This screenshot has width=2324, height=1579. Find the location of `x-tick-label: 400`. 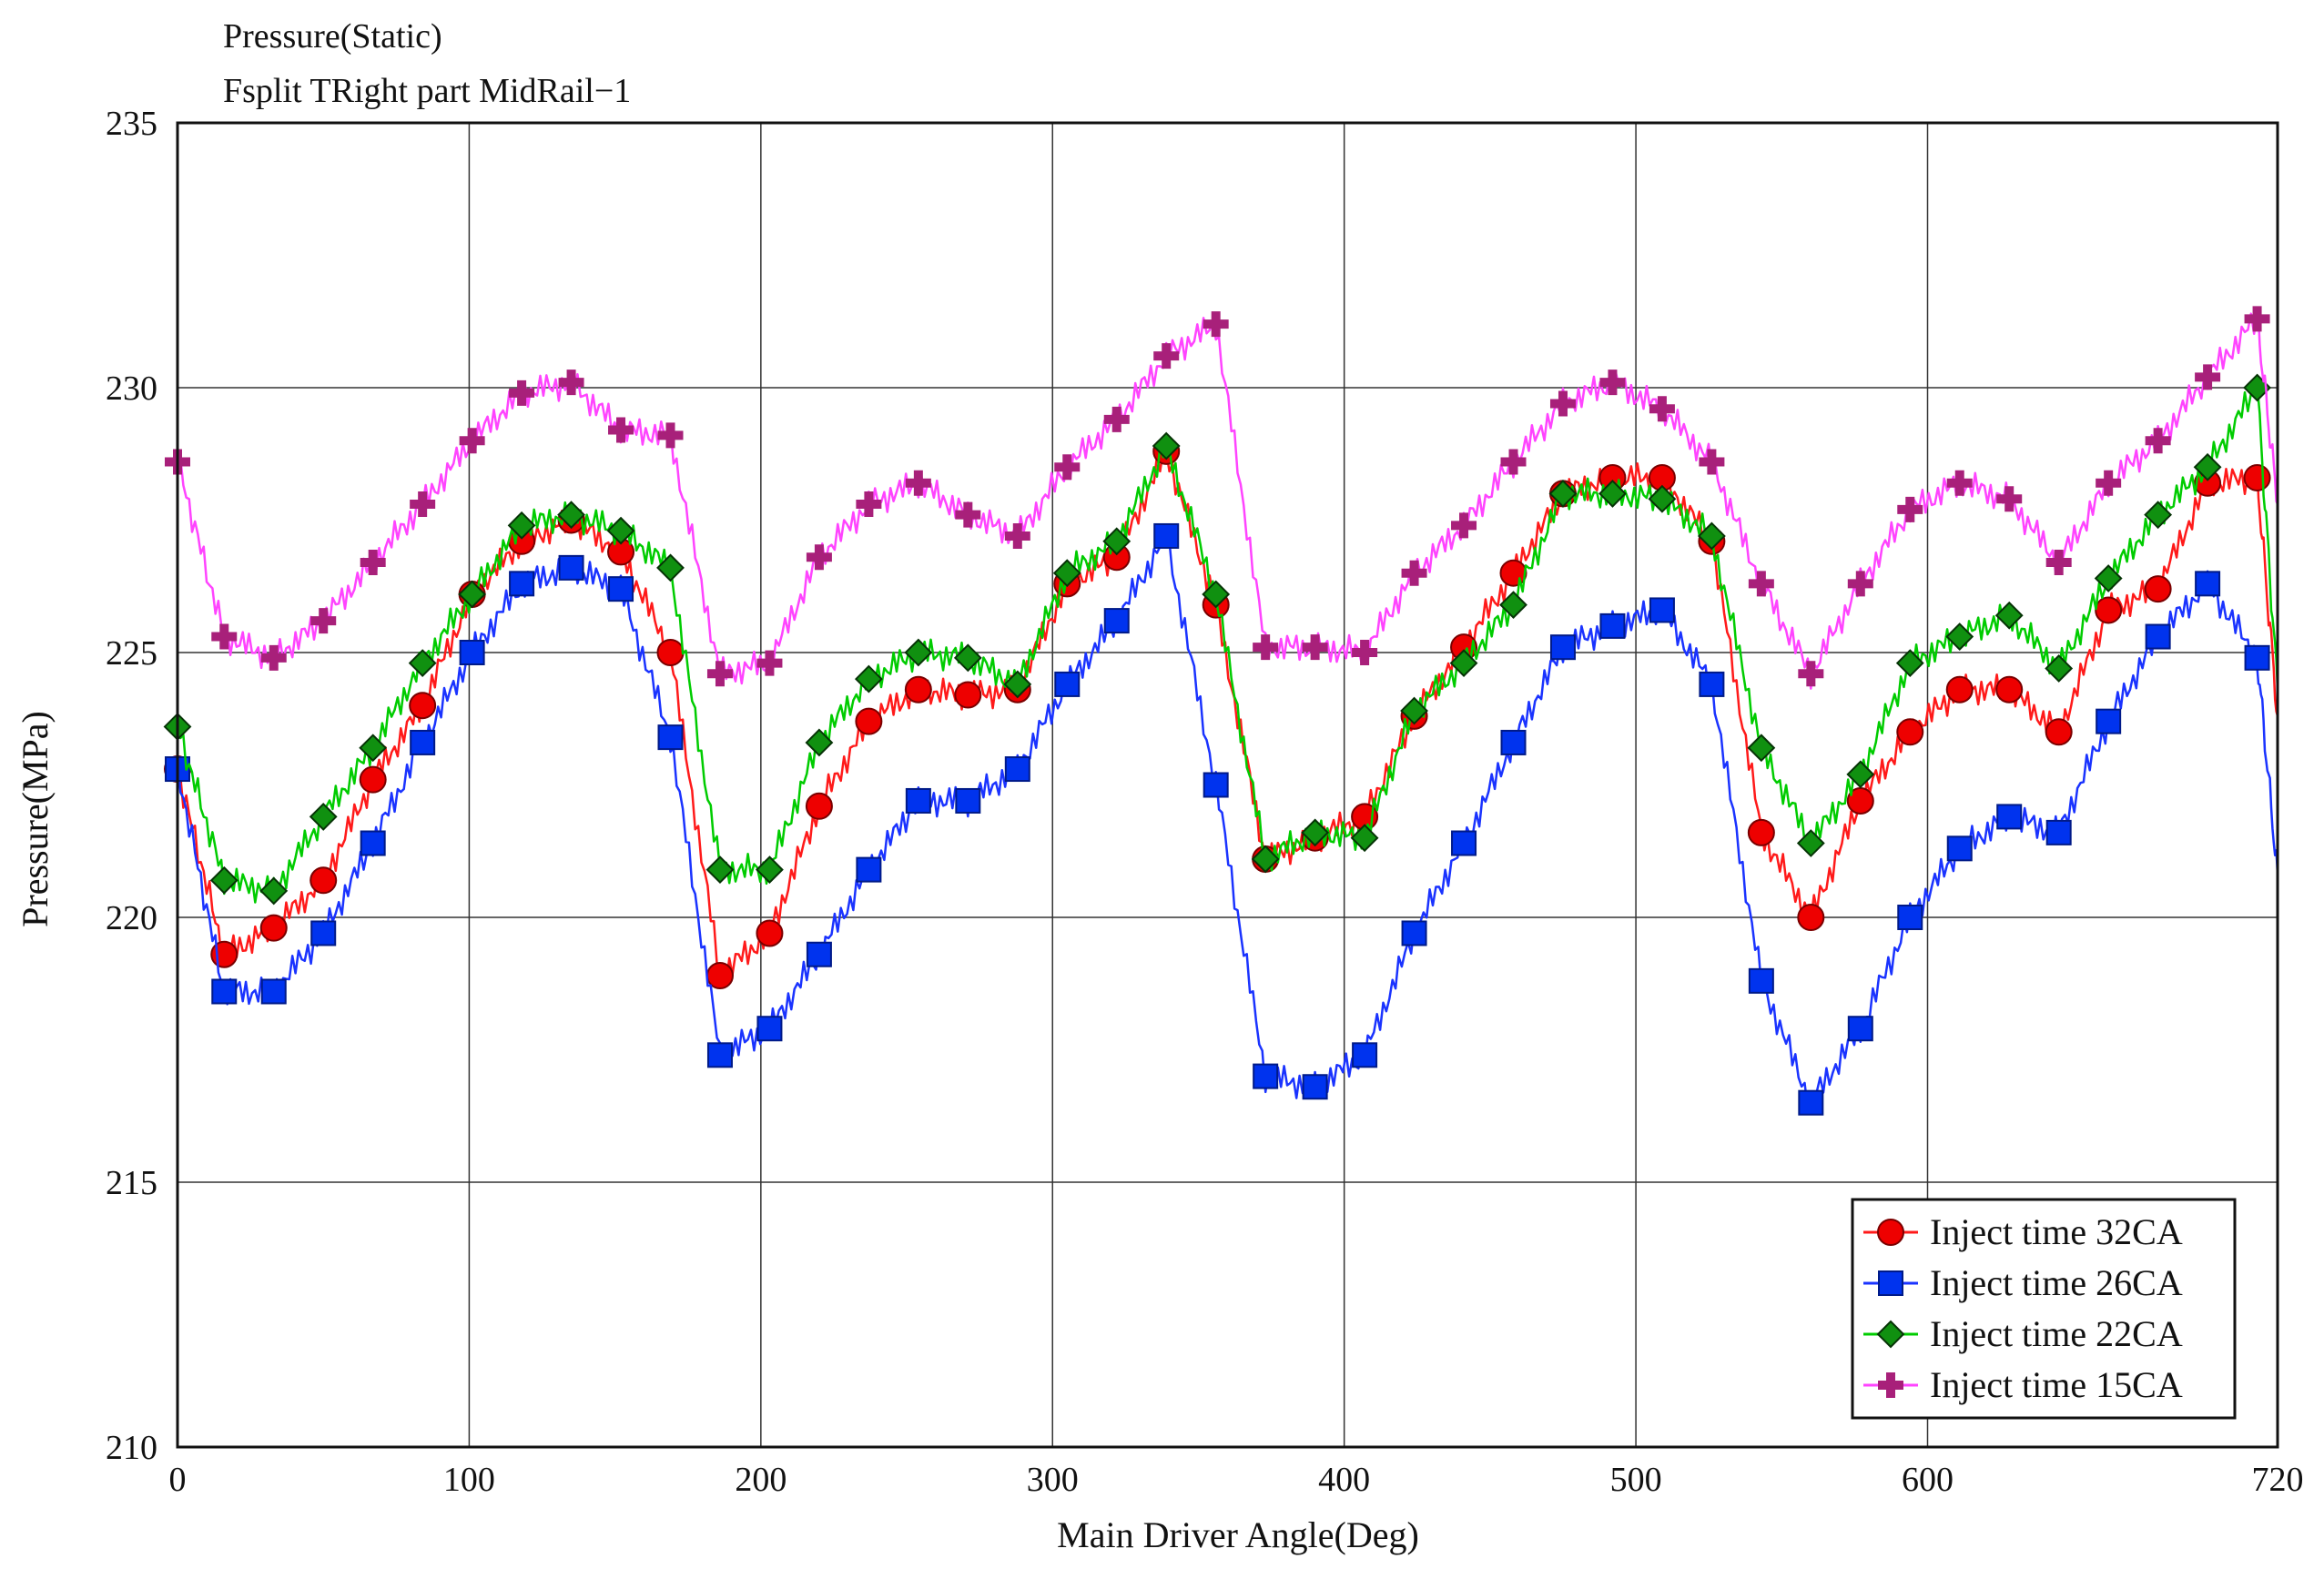

x-tick-label: 400 is located at coordinates (1344, 1480).